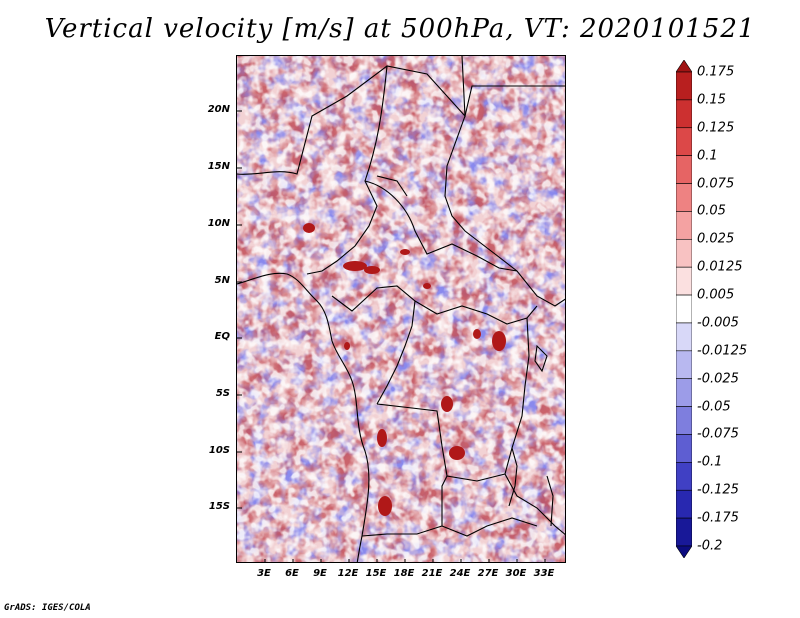 The width and height of the screenshot is (800, 618). What do you see at coordinates (320, 573) in the screenshot?
I see `lon-label-9e: 9E` at bounding box center [320, 573].